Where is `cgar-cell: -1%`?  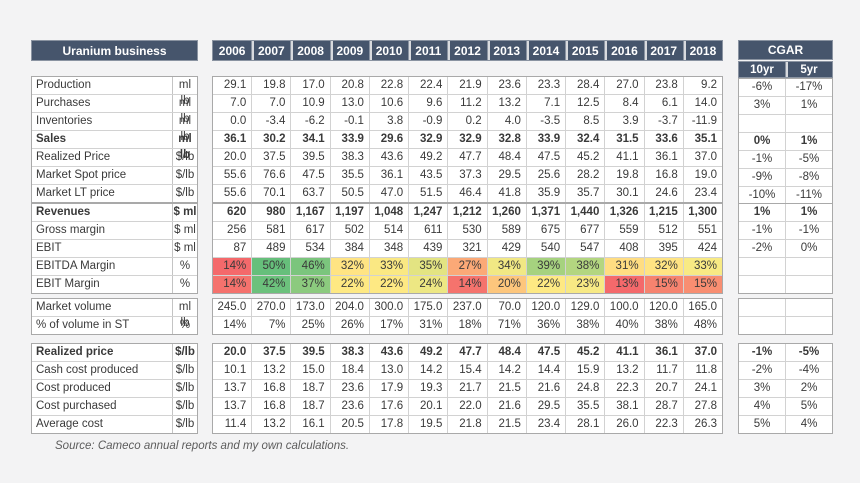
cgar-cell: -1% is located at coordinates (762, 352).